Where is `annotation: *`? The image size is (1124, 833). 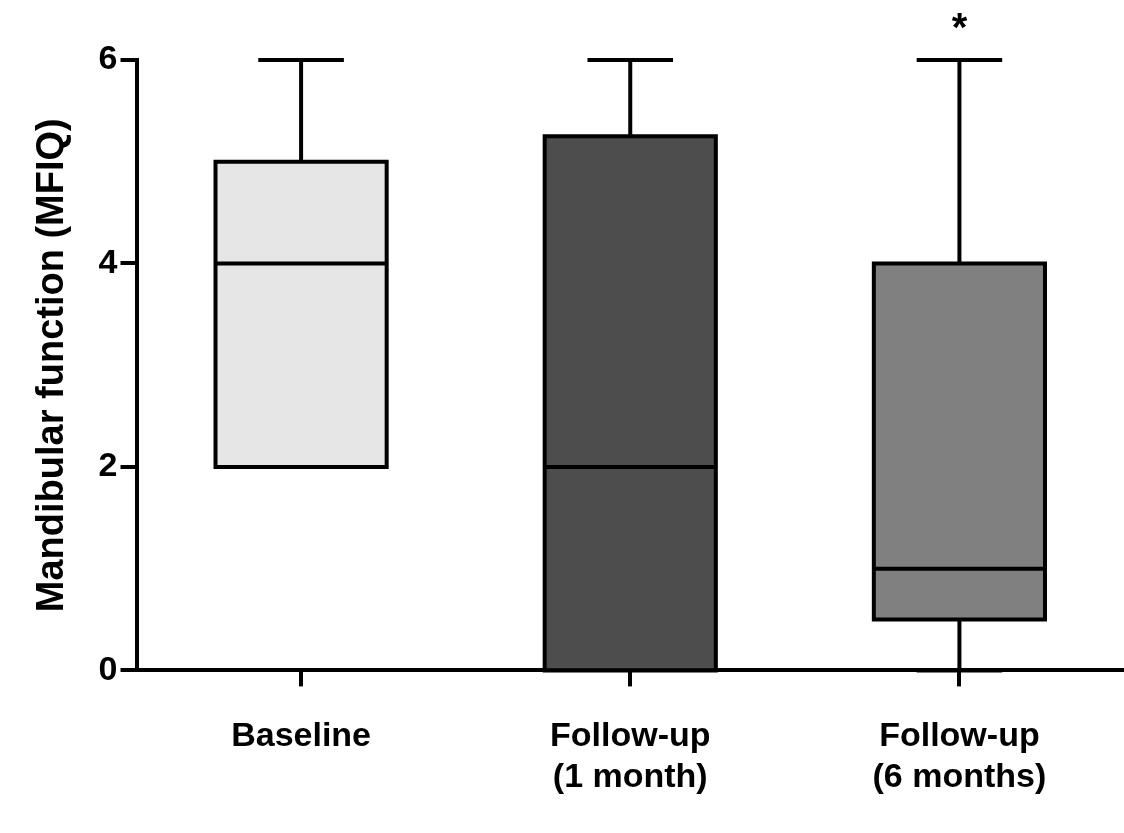 annotation: * is located at coordinates (959, 27).